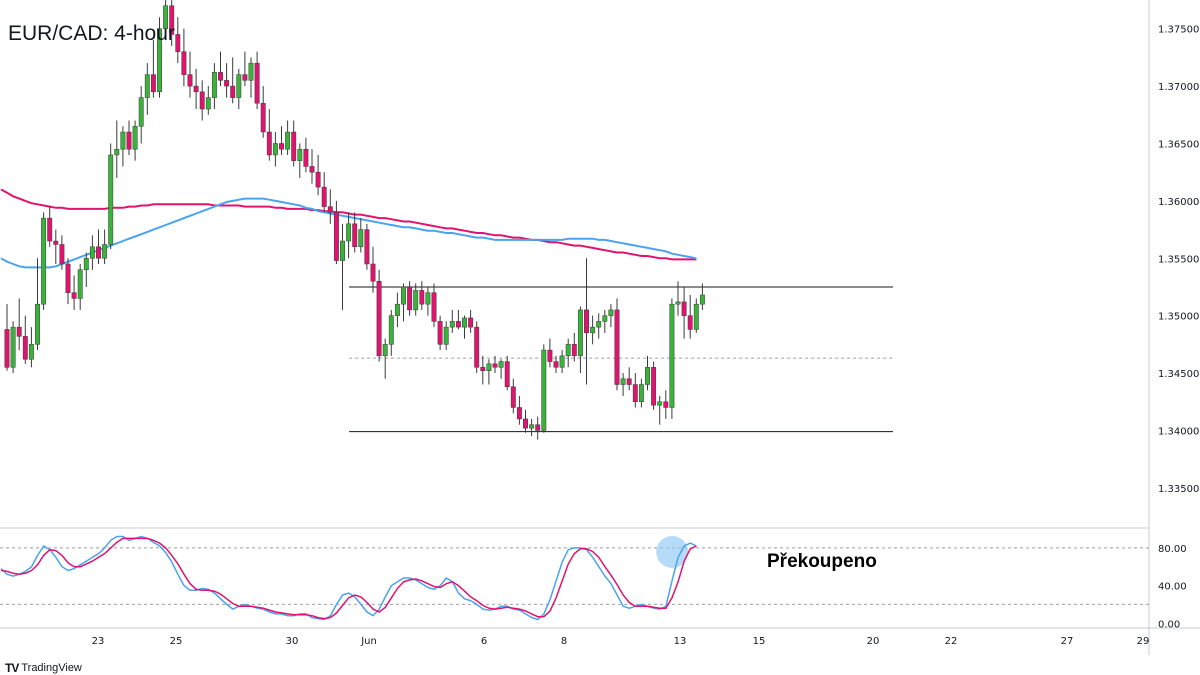 This screenshot has width=1200, height=675. What do you see at coordinates (98, 641) in the screenshot?
I see `time-tick-label: 23` at bounding box center [98, 641].